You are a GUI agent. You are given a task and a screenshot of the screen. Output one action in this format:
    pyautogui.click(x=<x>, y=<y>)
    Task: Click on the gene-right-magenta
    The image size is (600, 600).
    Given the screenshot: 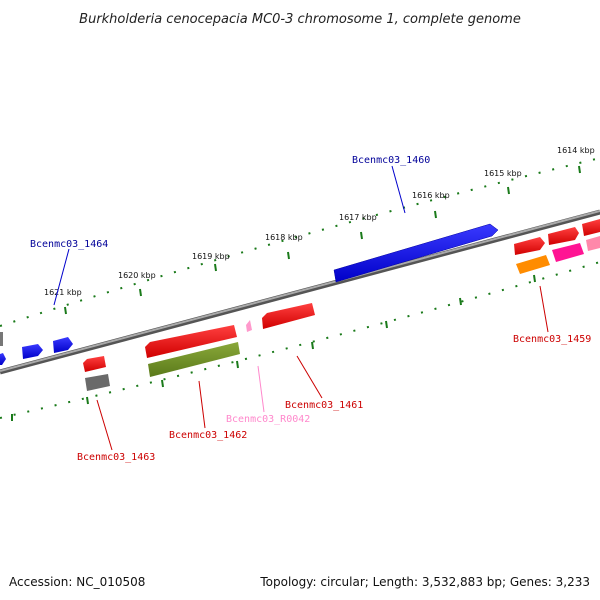 What is the action you would take?
    pyautogui.click(x=568, y=252)
    